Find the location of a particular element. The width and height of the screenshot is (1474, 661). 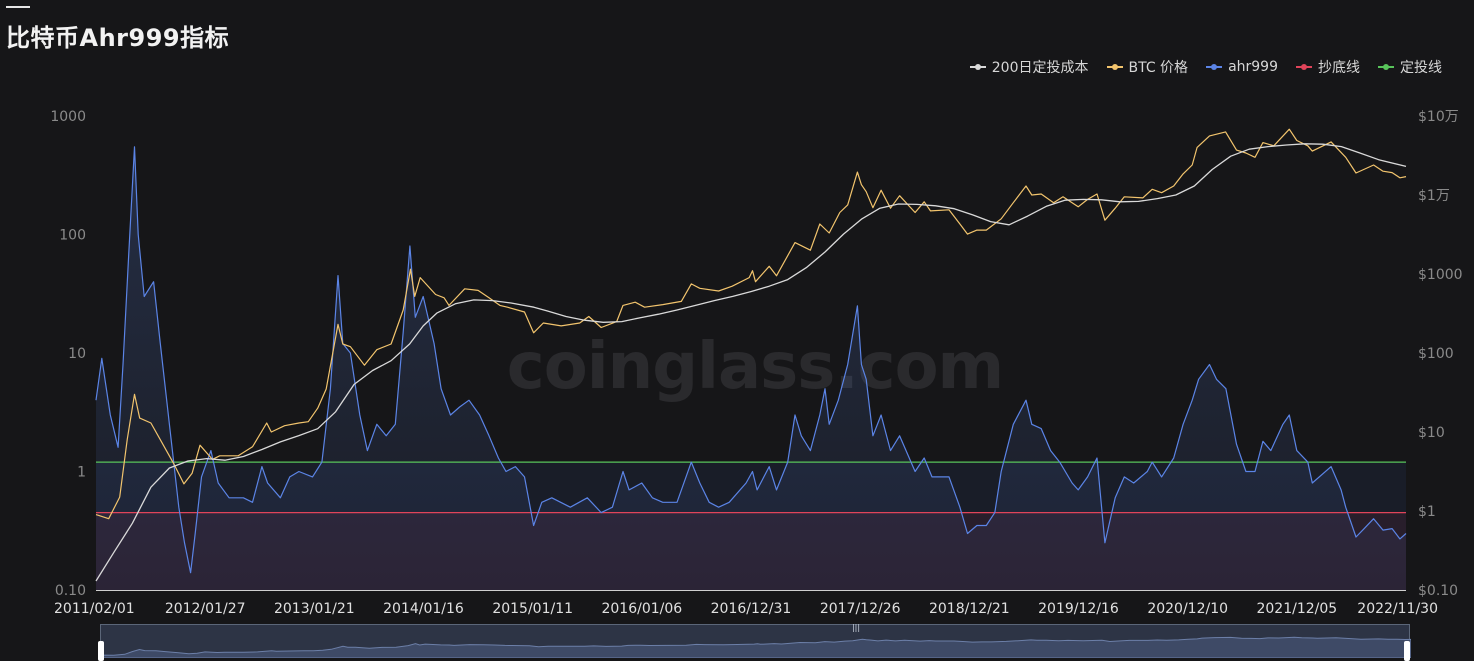

x-tick-label: 2016/12/31 is located at coordinates (751, 609).